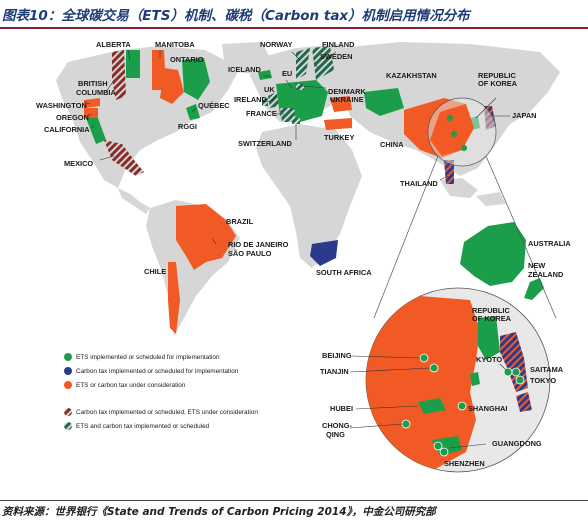 Image resolution: width=588 pixels, height=525 pixels. I want to click on region-chile, so click(174, 298).